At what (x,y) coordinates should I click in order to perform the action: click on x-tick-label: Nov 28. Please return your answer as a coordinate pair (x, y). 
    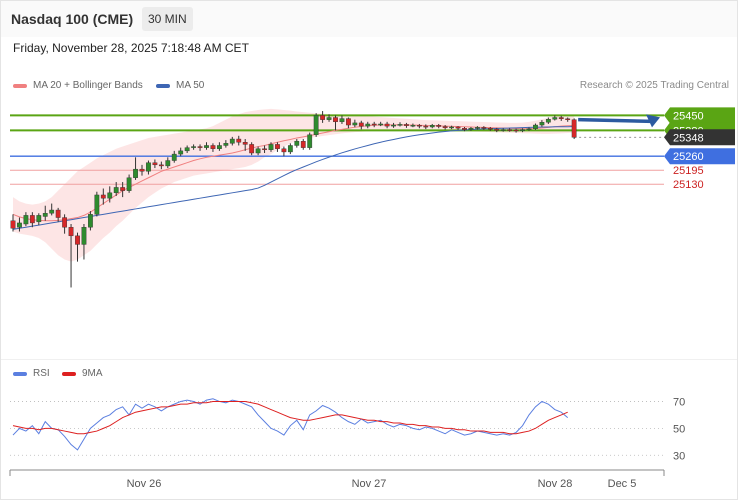
    Looking at the image, I should click on (555, 484).